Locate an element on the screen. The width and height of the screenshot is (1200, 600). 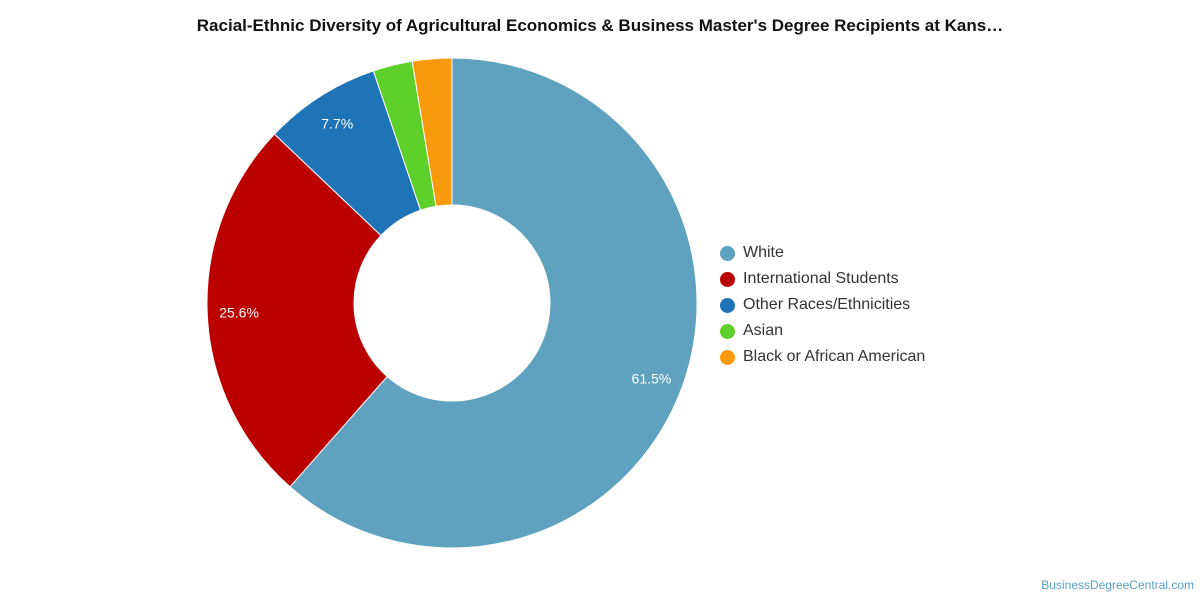
legend-item: Black or African American is located at coordinates (822, 357).